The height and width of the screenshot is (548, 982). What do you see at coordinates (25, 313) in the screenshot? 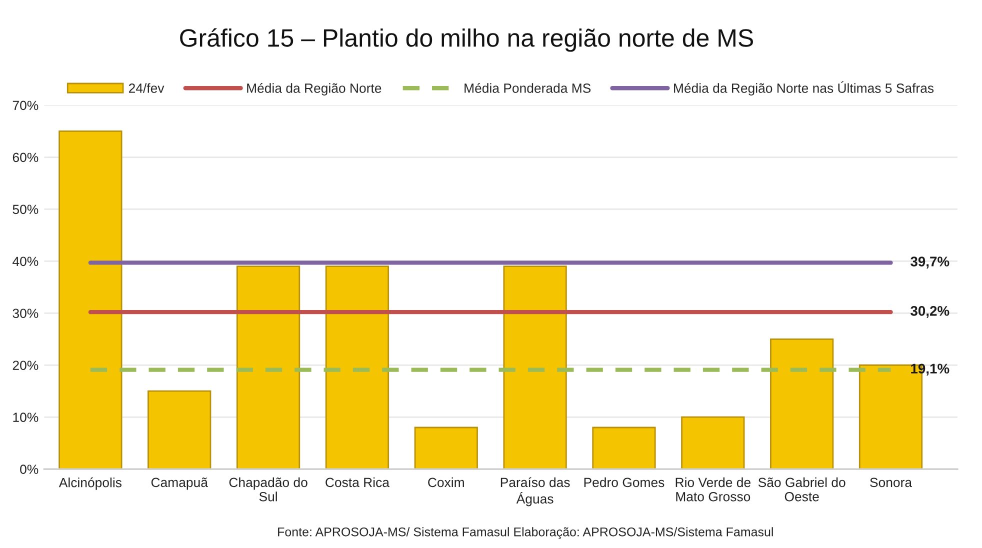
I see `y-tick-label: 30%` at bounding box center [25, 313].